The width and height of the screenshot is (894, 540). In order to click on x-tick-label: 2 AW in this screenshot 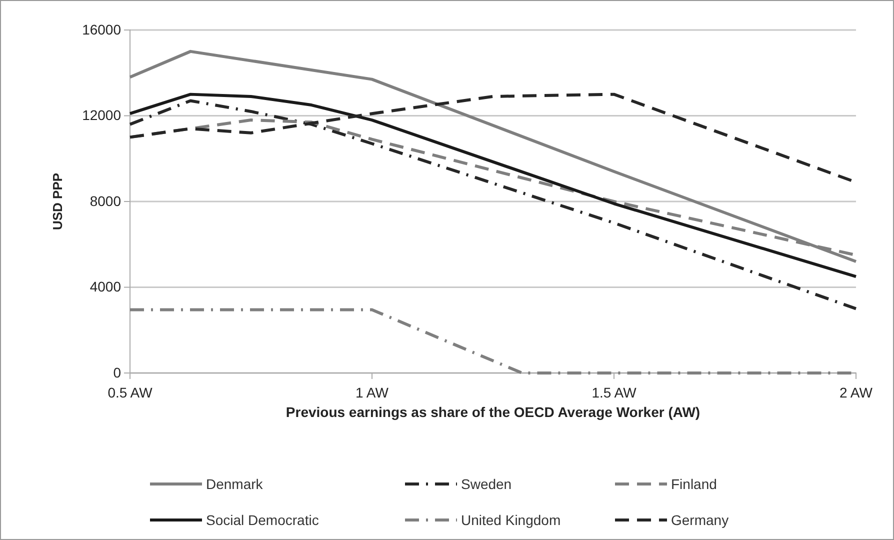, I will do `click(857, 392)`.